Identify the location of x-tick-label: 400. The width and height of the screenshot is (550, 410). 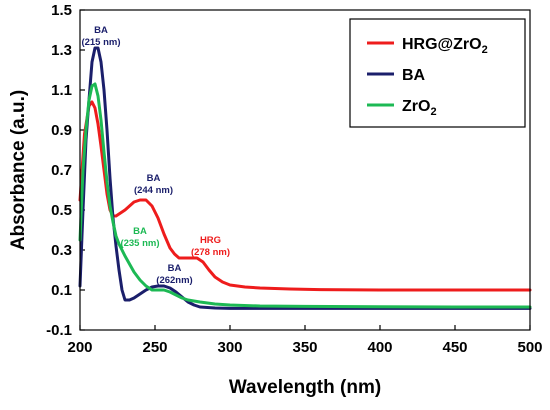
(379, 347).